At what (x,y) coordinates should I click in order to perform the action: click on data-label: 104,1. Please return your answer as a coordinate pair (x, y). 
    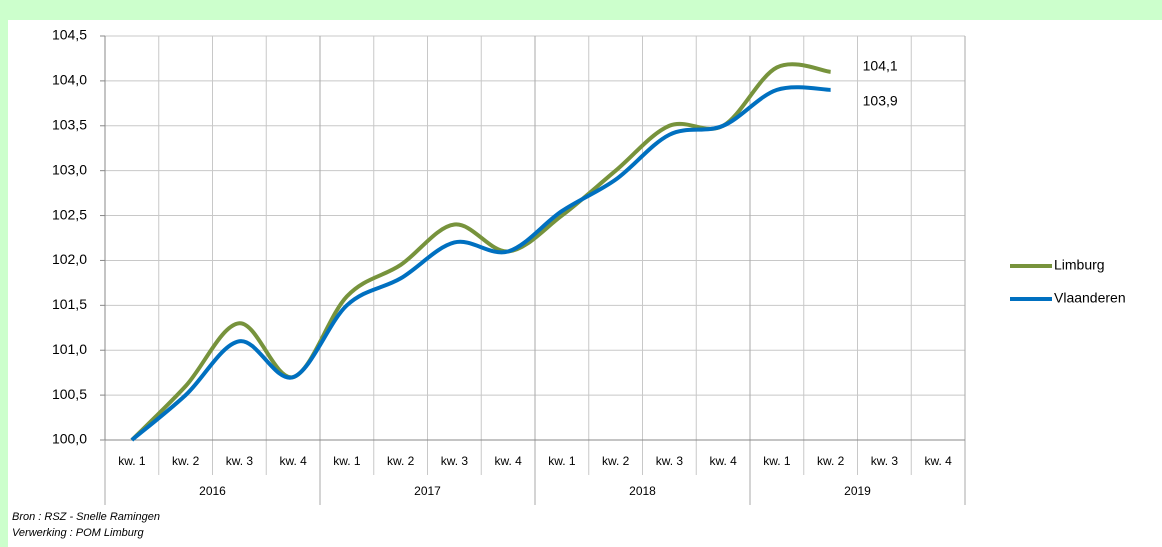
    Looking at the image, I should click on (880, 66).